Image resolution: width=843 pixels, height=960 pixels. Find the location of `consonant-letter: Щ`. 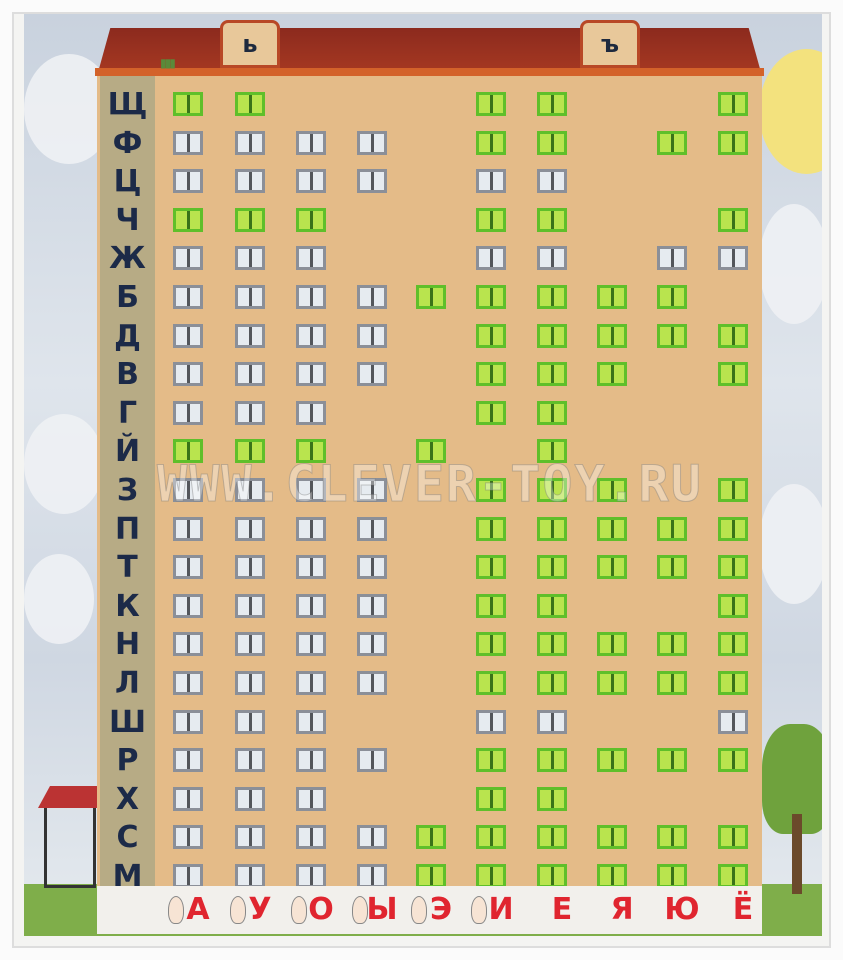

consonant-letter: Щ is located at coordinates (127, 104).